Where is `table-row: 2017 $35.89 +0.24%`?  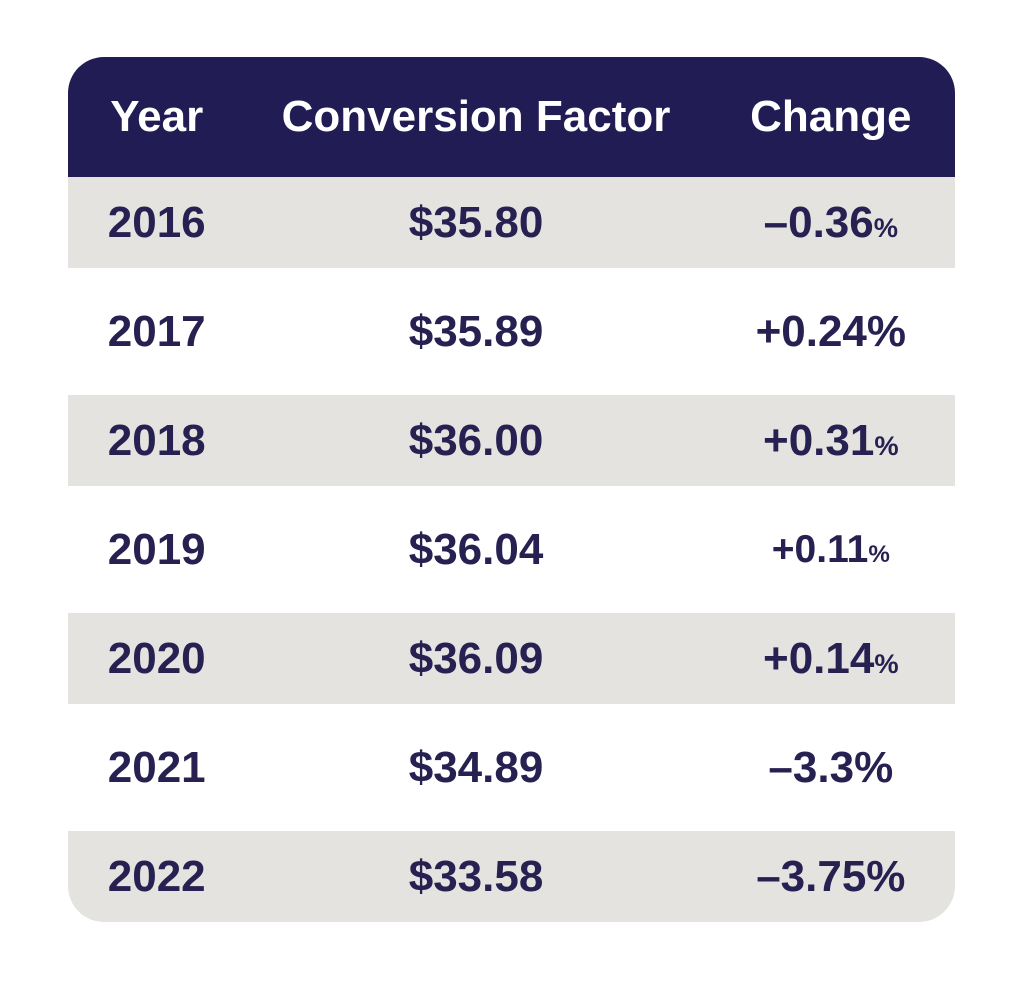 table-row: 2017 $35.89 +0.24% is located at coordinates (511, 331).